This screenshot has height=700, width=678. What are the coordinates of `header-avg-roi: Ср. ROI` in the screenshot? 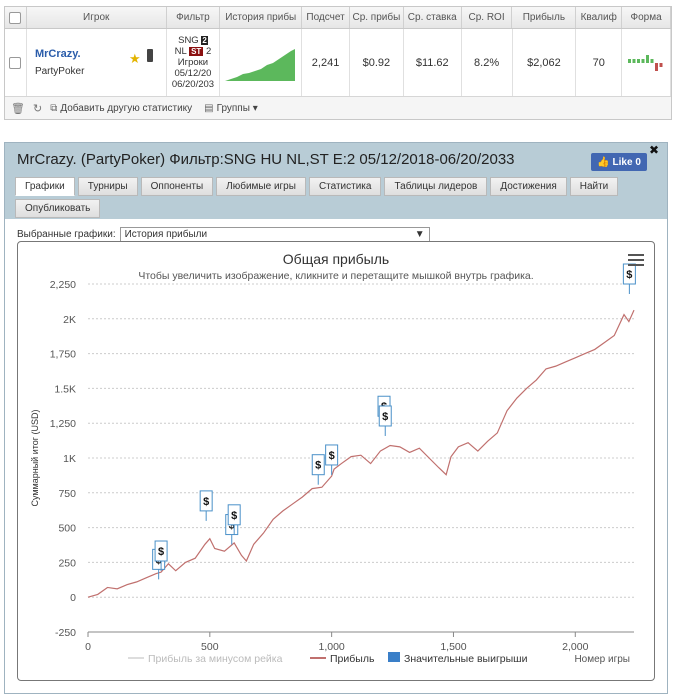 It's located at (487, 17).